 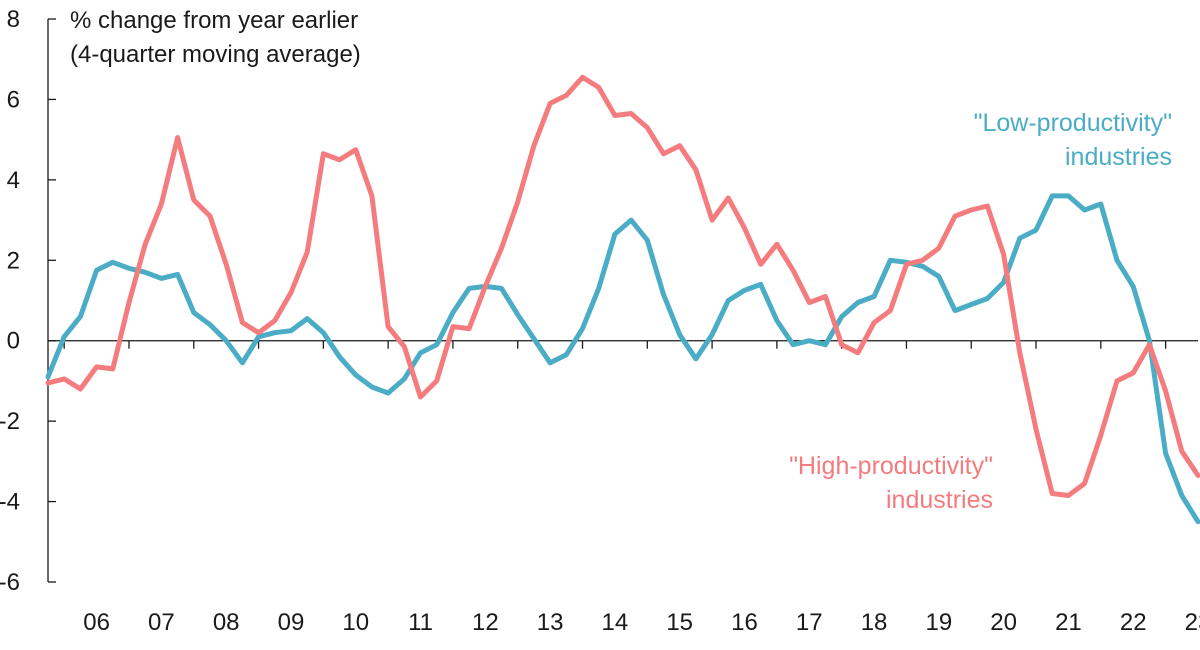 What do you see at coordinates (226, 622) in the screenshot?
I see `x-tick-label: 08` at bounding box center [226, 622].